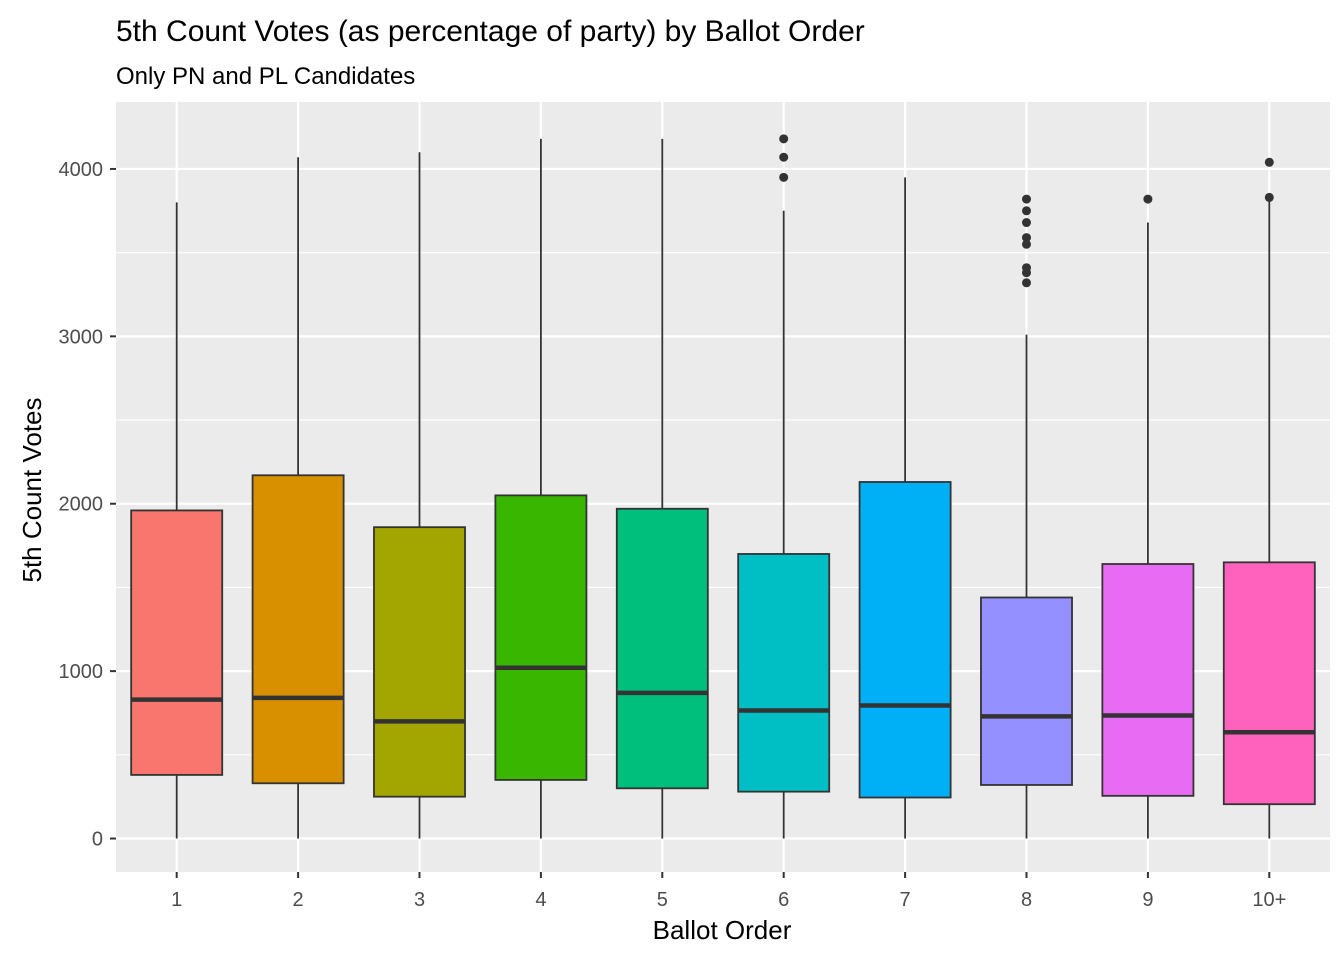  What do you see at coordinates (722, 930) in the screenshot?
I see `x-axis-title: Ballot Order` at bounding box center [722, 930].